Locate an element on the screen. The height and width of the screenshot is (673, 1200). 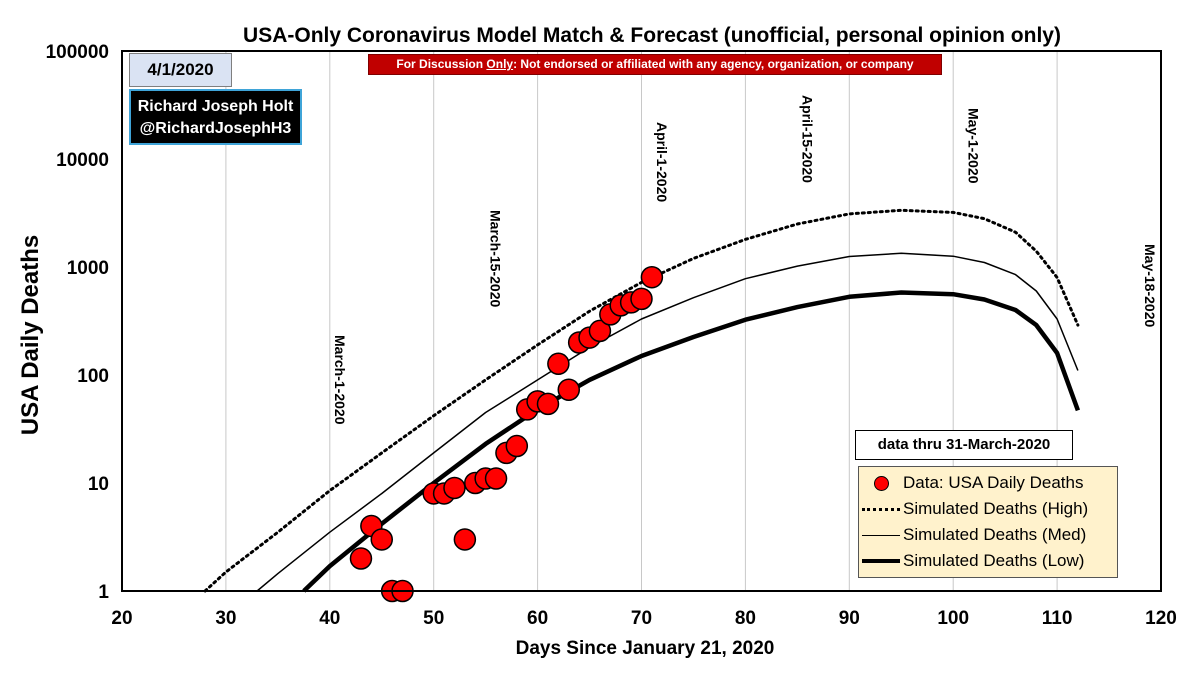
x-tick-label: 40 is located at coordinates (329, 618).